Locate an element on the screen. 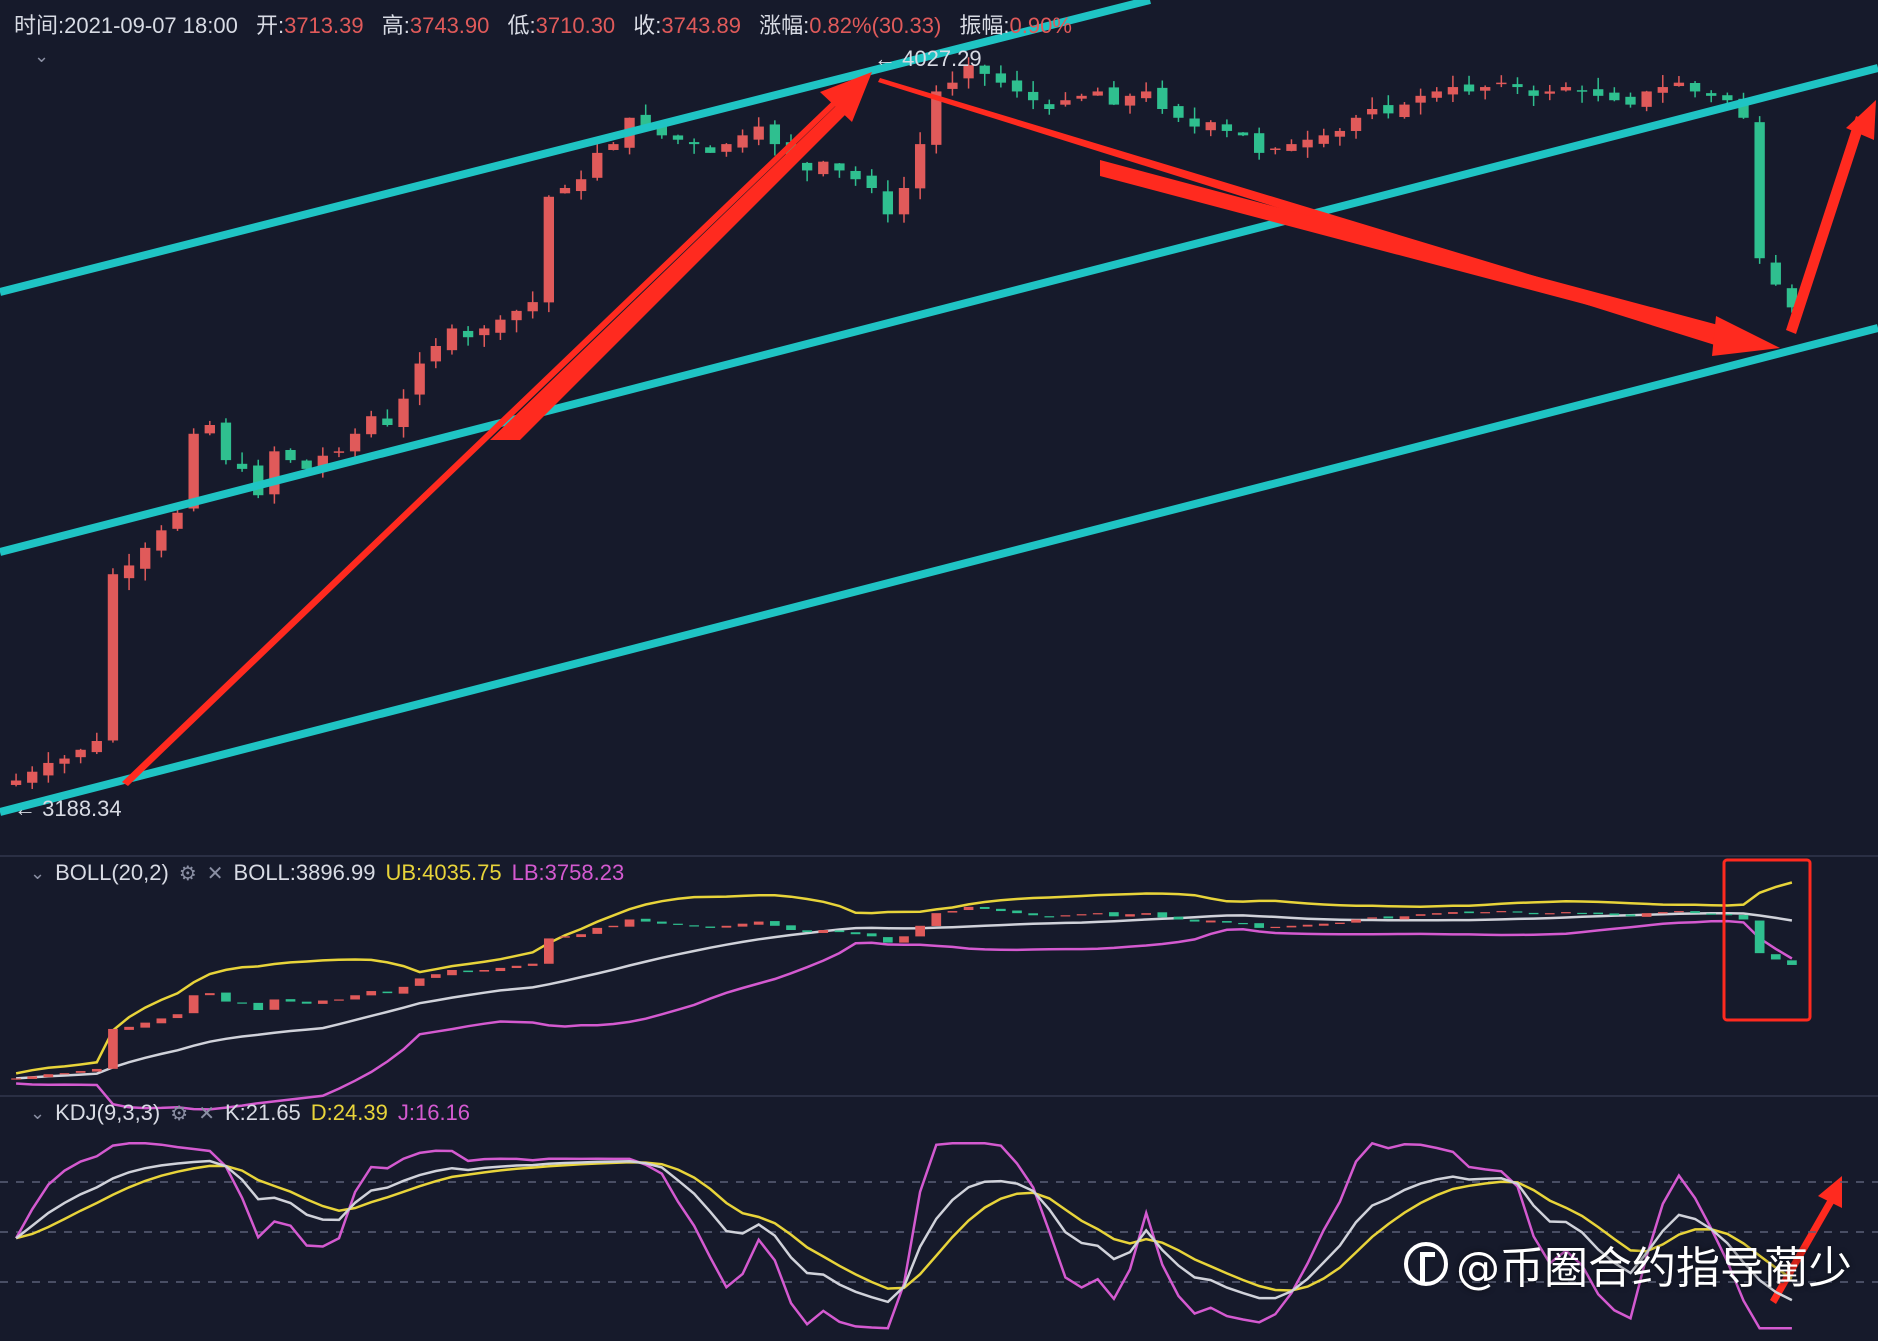  arrow-head-up-kdj is located at coordinates (1830, 1192).